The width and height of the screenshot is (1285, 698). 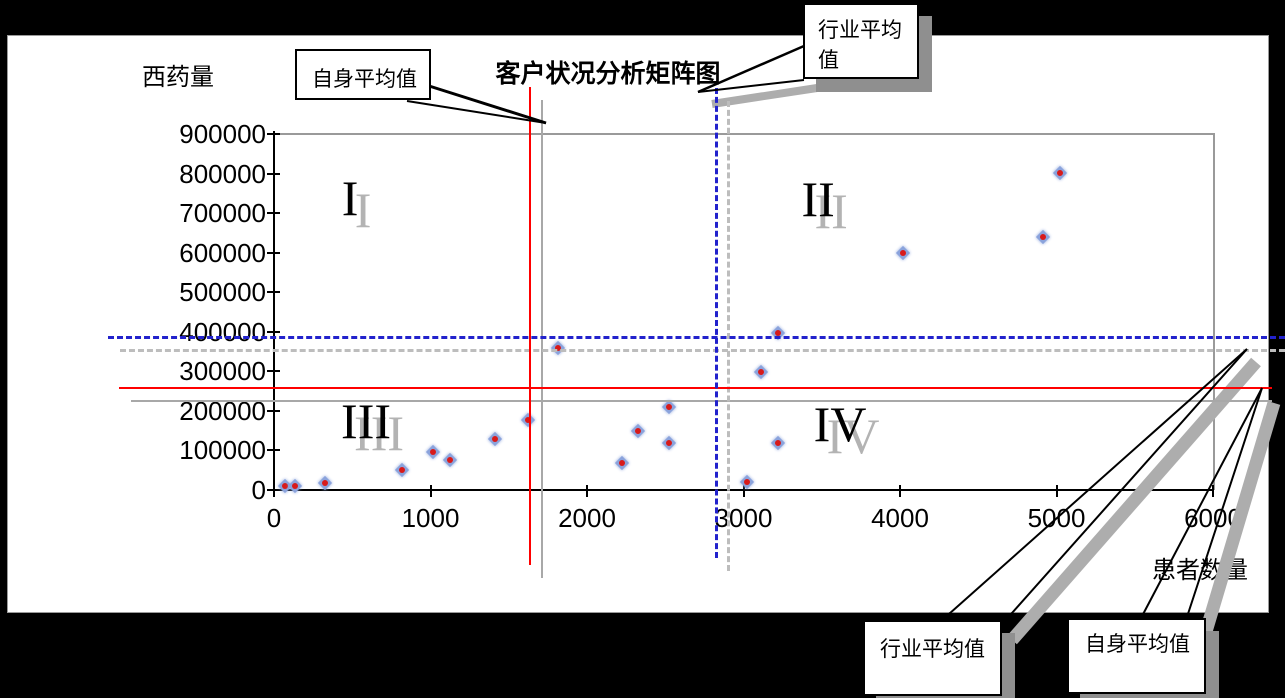 What do you see at coordinates (840, 423) in the screenshot?
I see `quadrant-label: IV` at bounding box center [840, 423].